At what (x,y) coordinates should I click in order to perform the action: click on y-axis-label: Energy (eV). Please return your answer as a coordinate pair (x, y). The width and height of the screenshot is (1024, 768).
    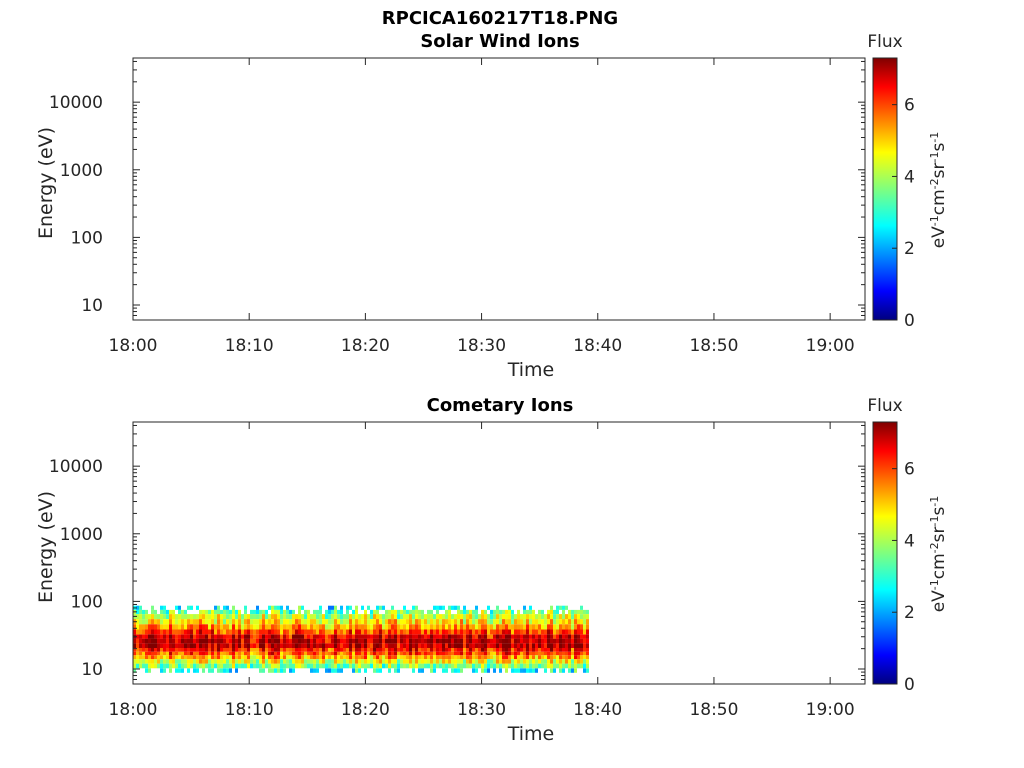
    Looking at the image, I should click on (46, 547).